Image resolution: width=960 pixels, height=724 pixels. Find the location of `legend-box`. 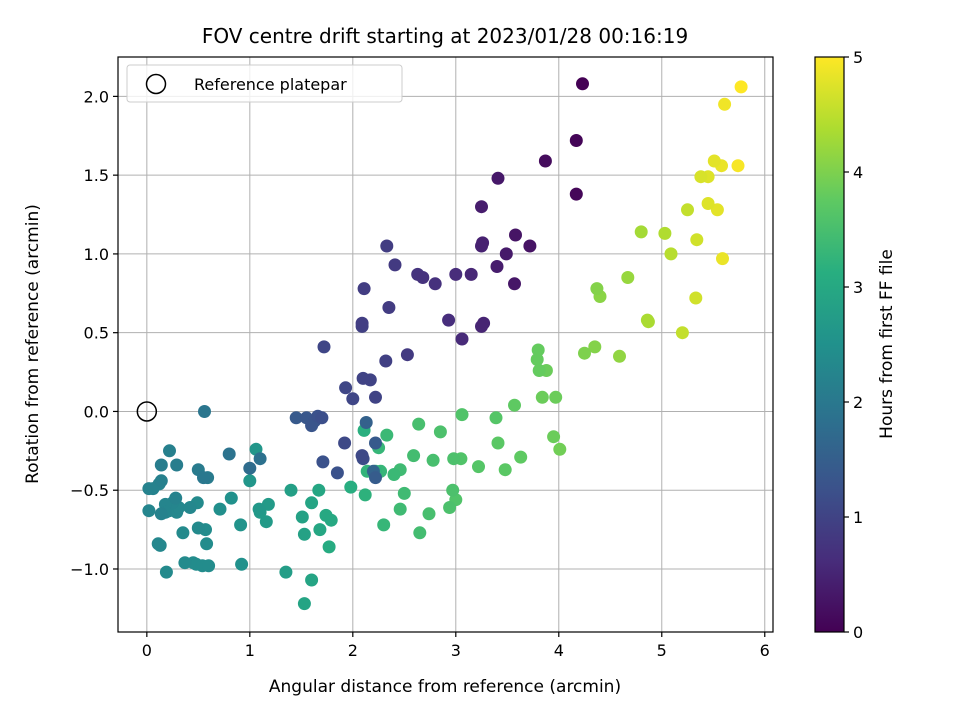

legend-box is located at coordinates (264, 83).